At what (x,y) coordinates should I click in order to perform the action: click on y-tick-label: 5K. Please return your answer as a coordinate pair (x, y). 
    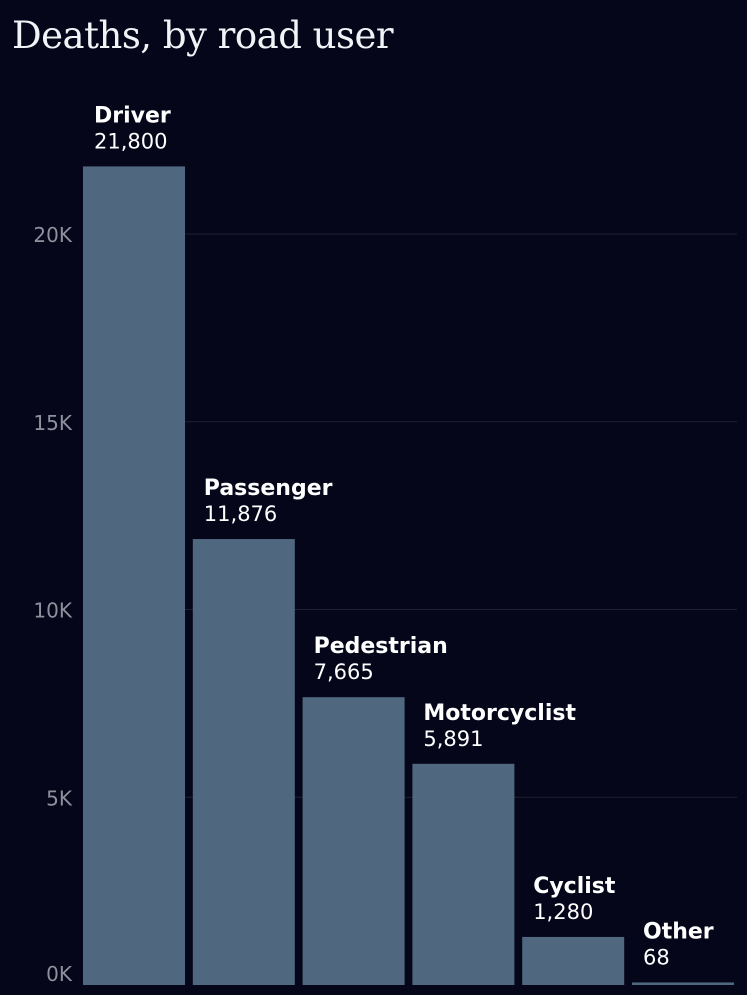
    Looking at the image, I should click on (59, 798).